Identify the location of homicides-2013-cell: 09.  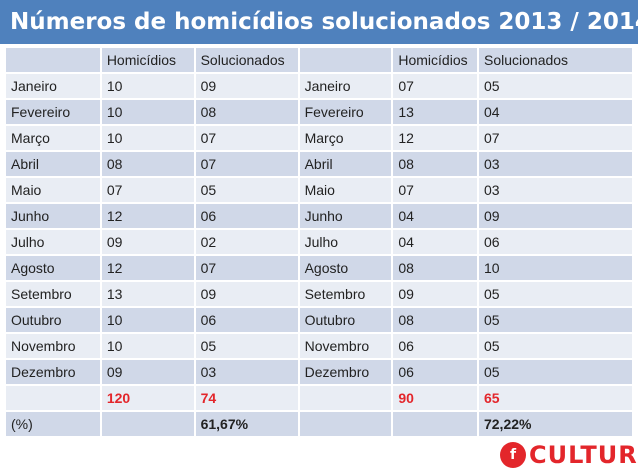
(147, 372).